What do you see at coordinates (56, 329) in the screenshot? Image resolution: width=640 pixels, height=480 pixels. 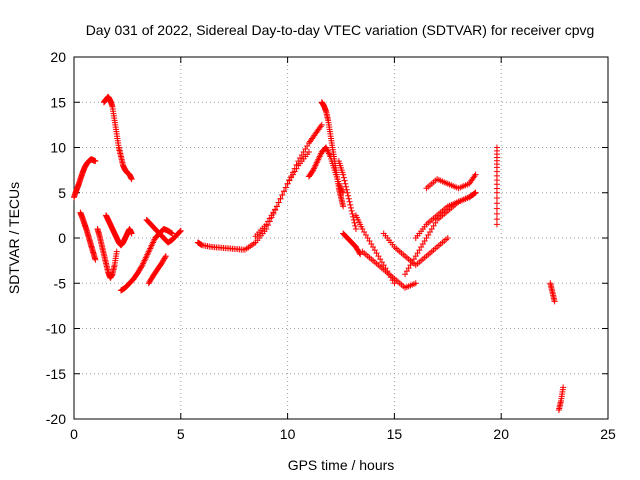 I see `y-tick-label: -10` at bounding box center [56, 329].